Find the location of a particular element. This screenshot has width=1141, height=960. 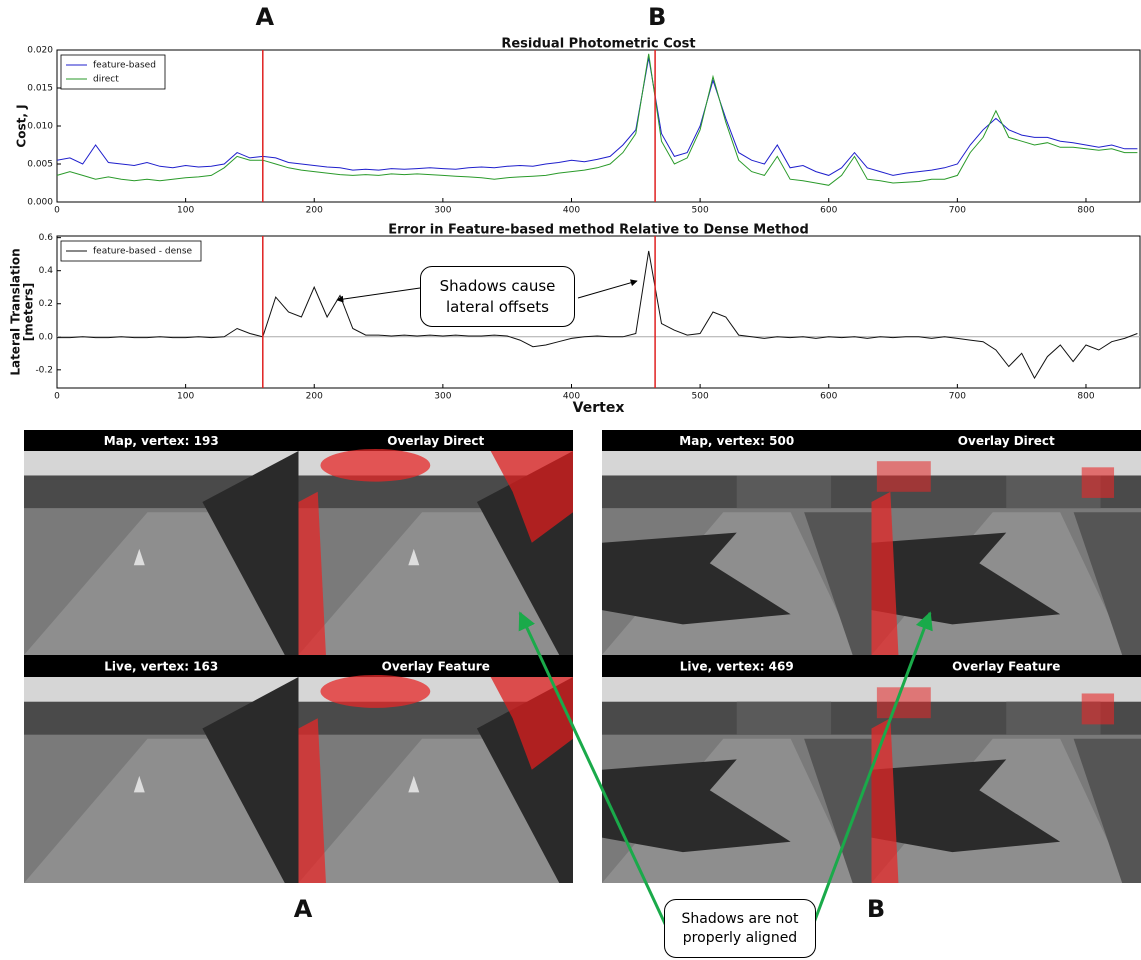

annotation: Shadows cause lateral offsets is located at coordinates (497, 296).